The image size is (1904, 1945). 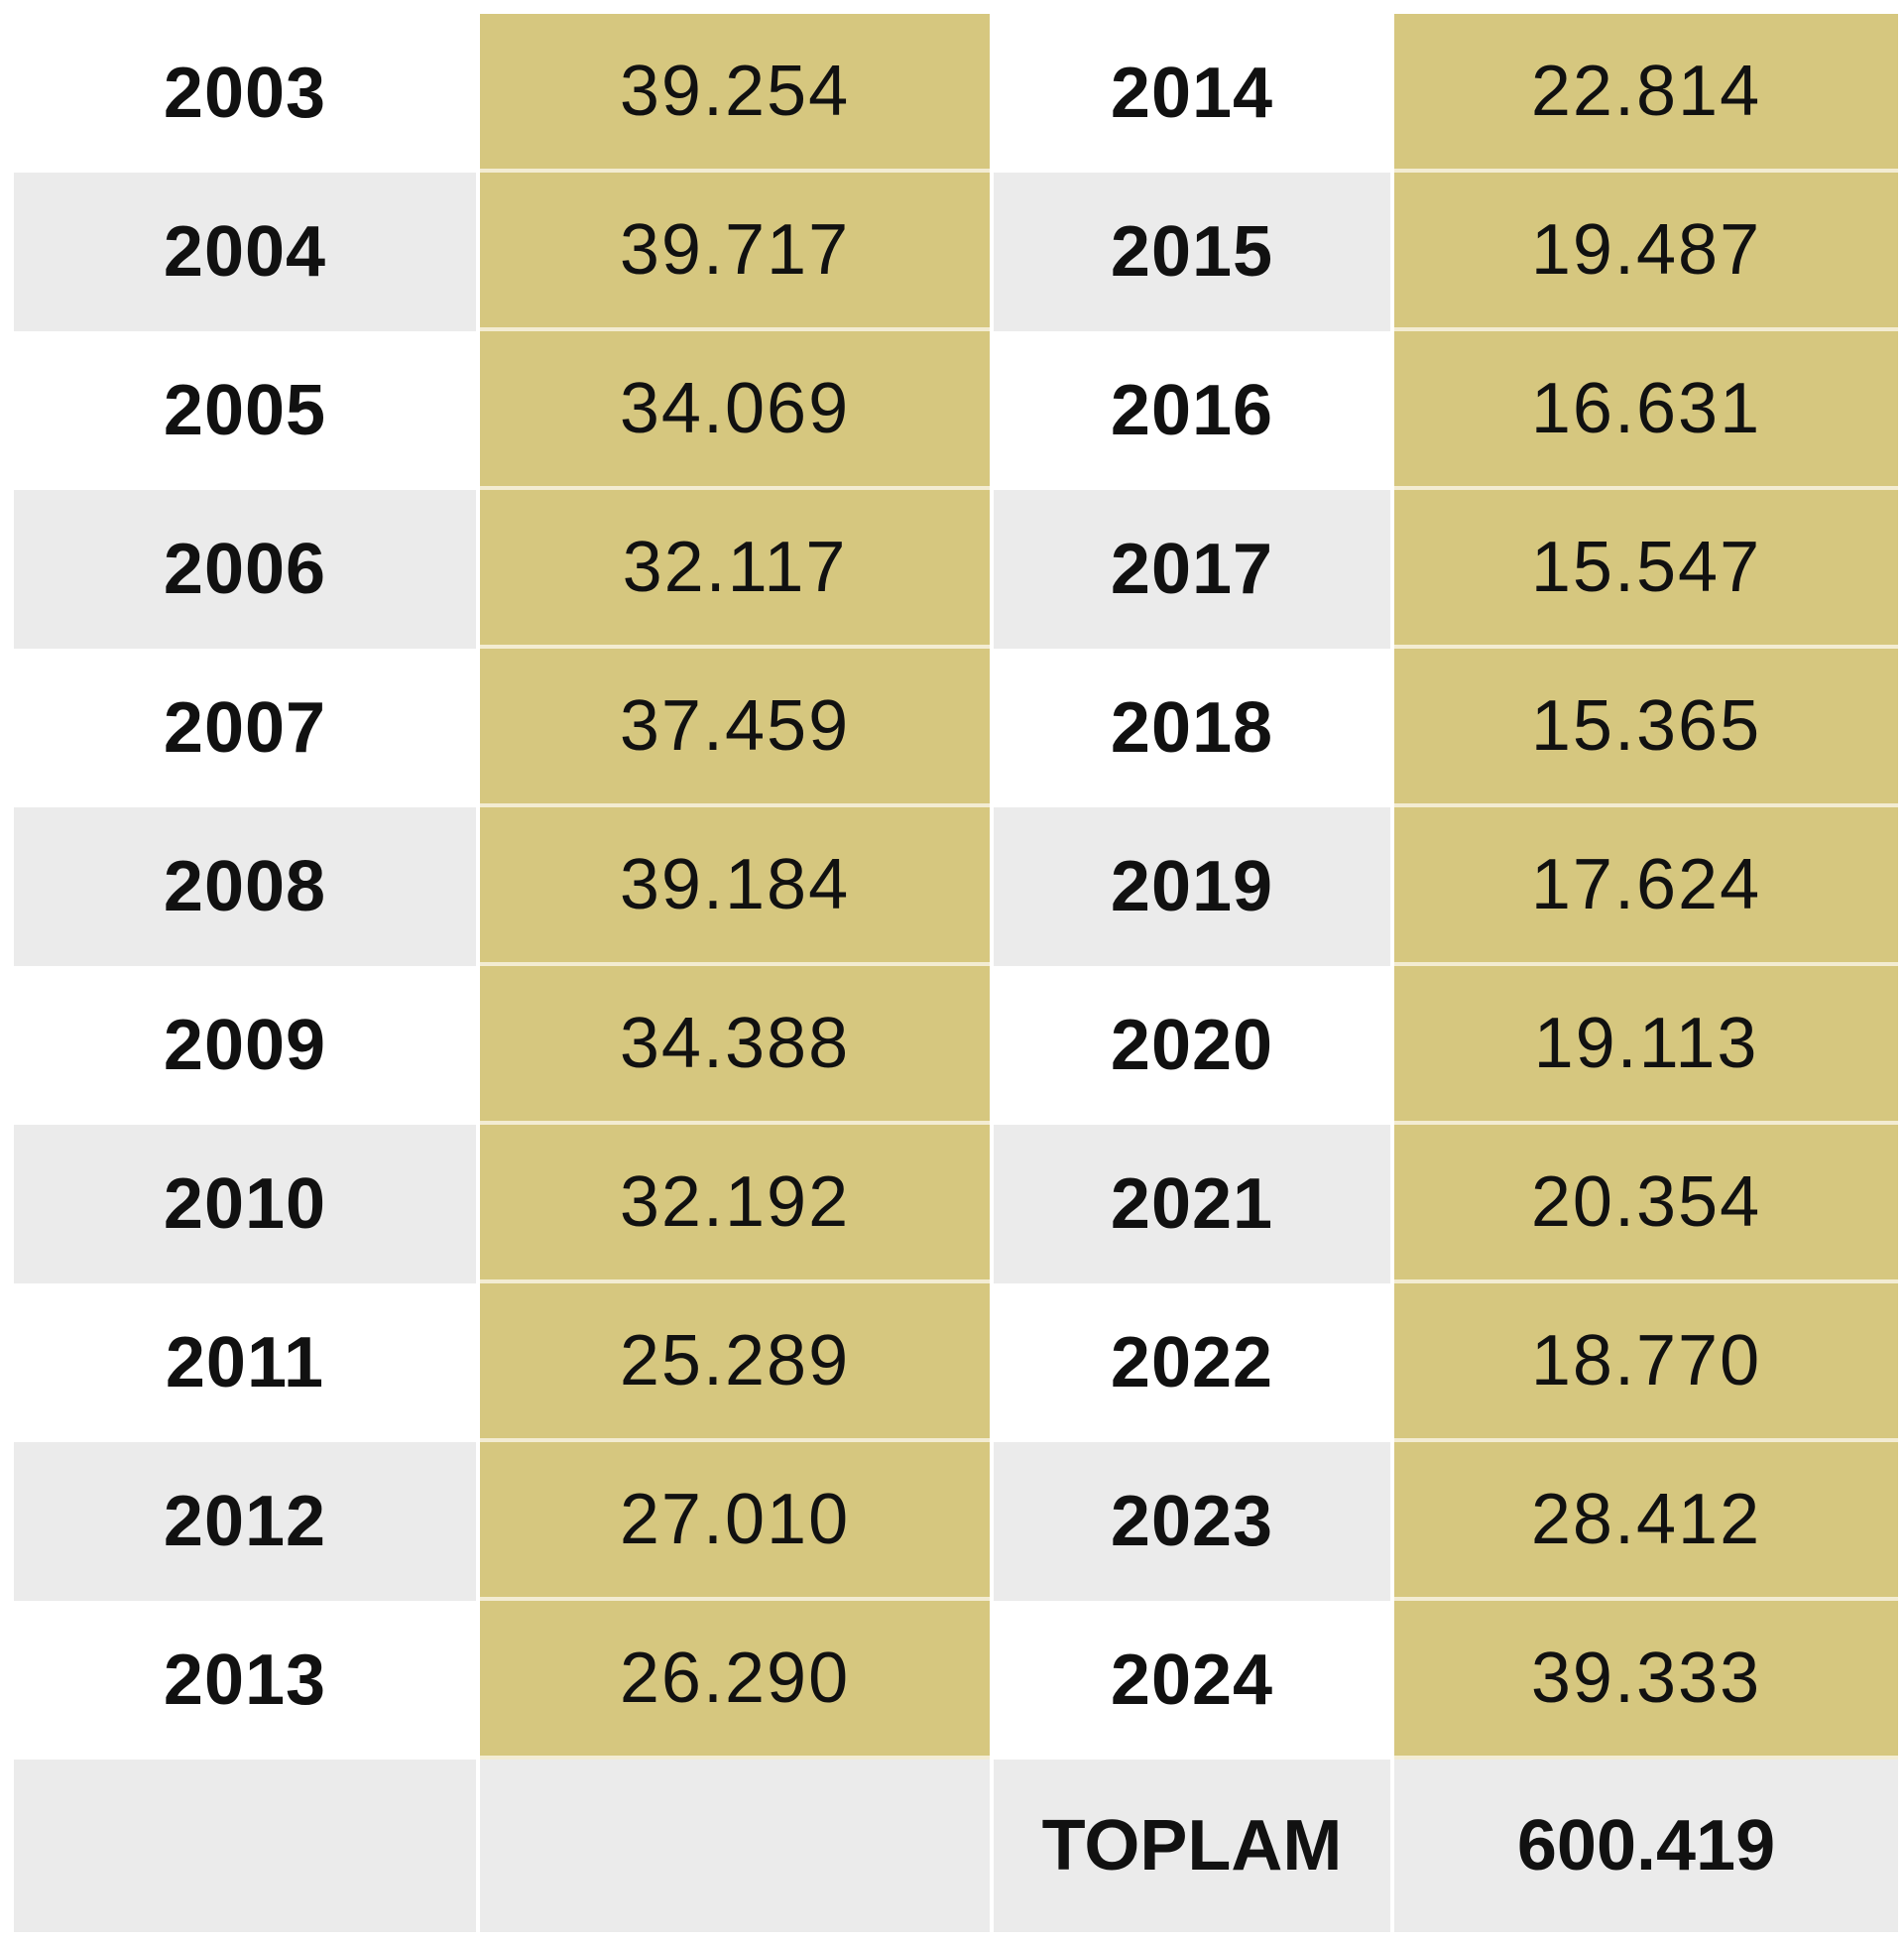 What do you see at coordinates (735, 569) in the screenshot?
I see `left-value-cell: 32.117` at bounding box center [735, 569].